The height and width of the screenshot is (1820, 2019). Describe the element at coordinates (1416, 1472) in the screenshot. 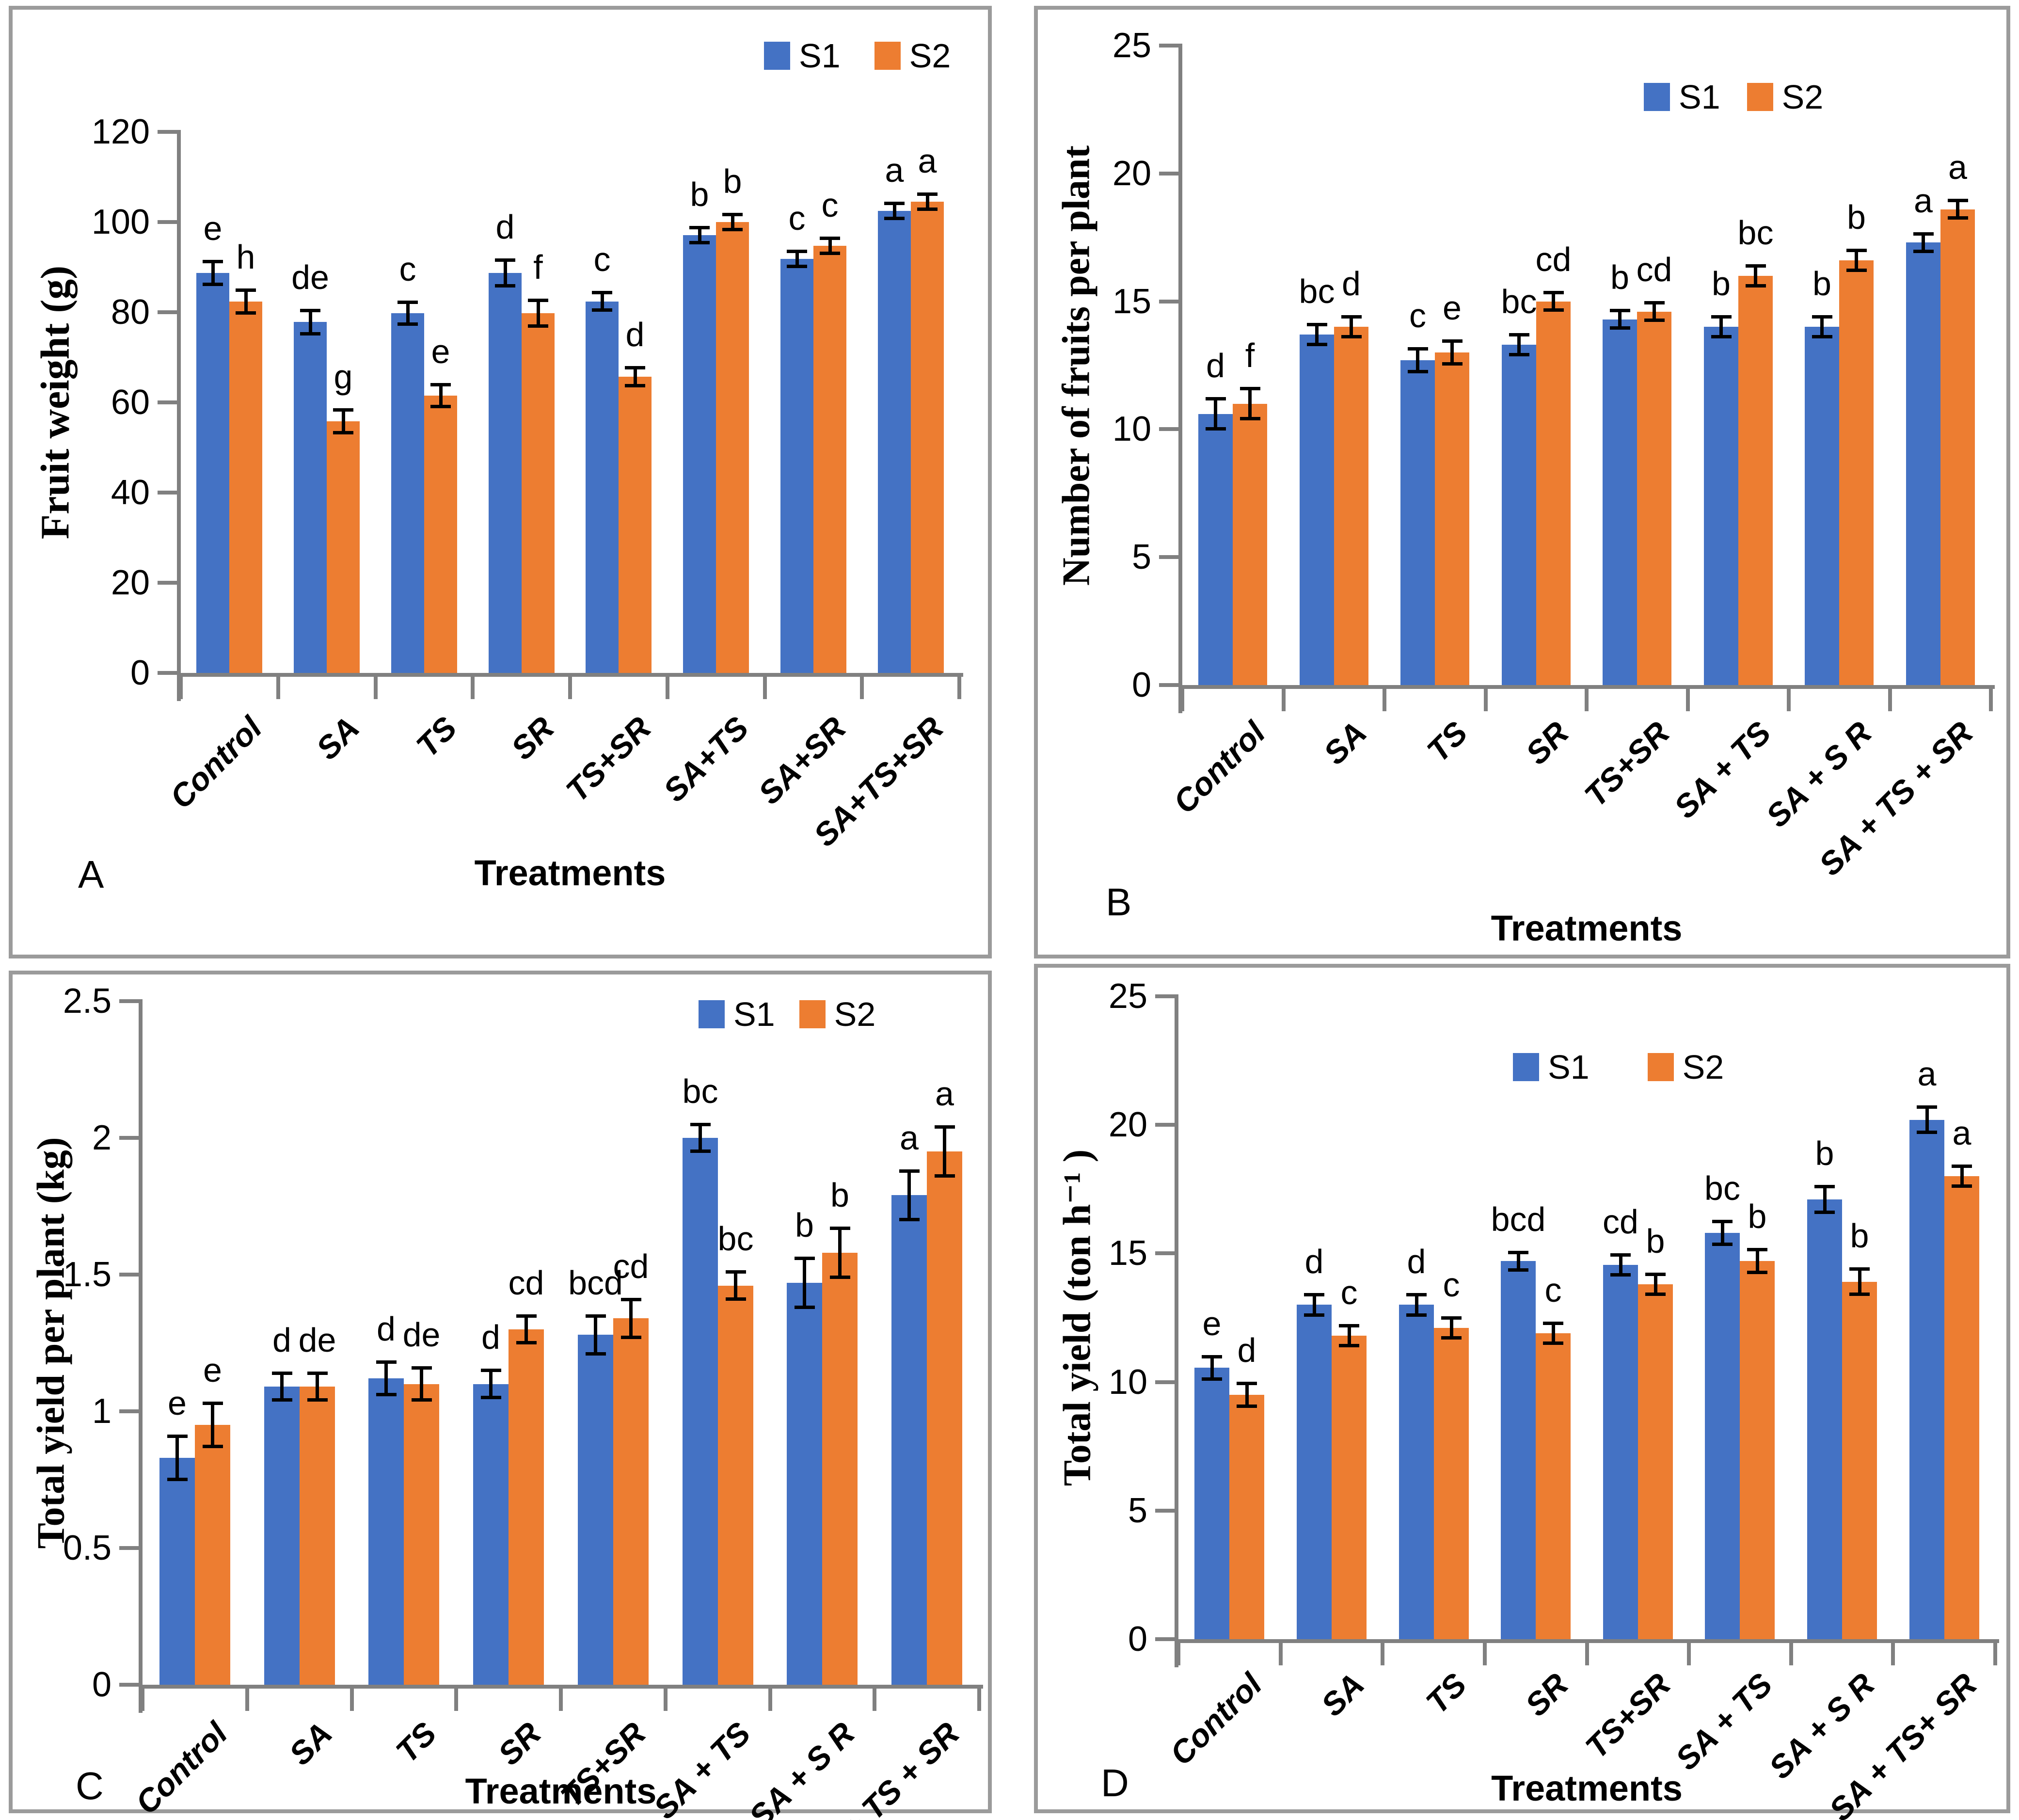

I see `bar-s1-cat2` at that location.